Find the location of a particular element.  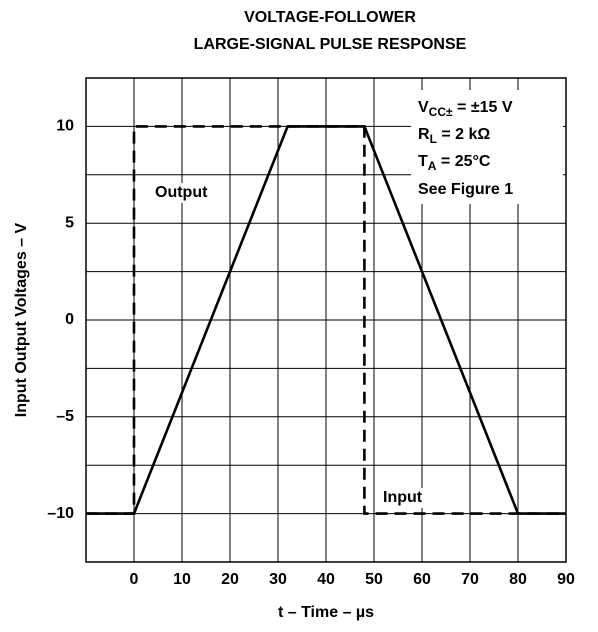

x-tick-label: 50 is located at coordinates (374, 579).